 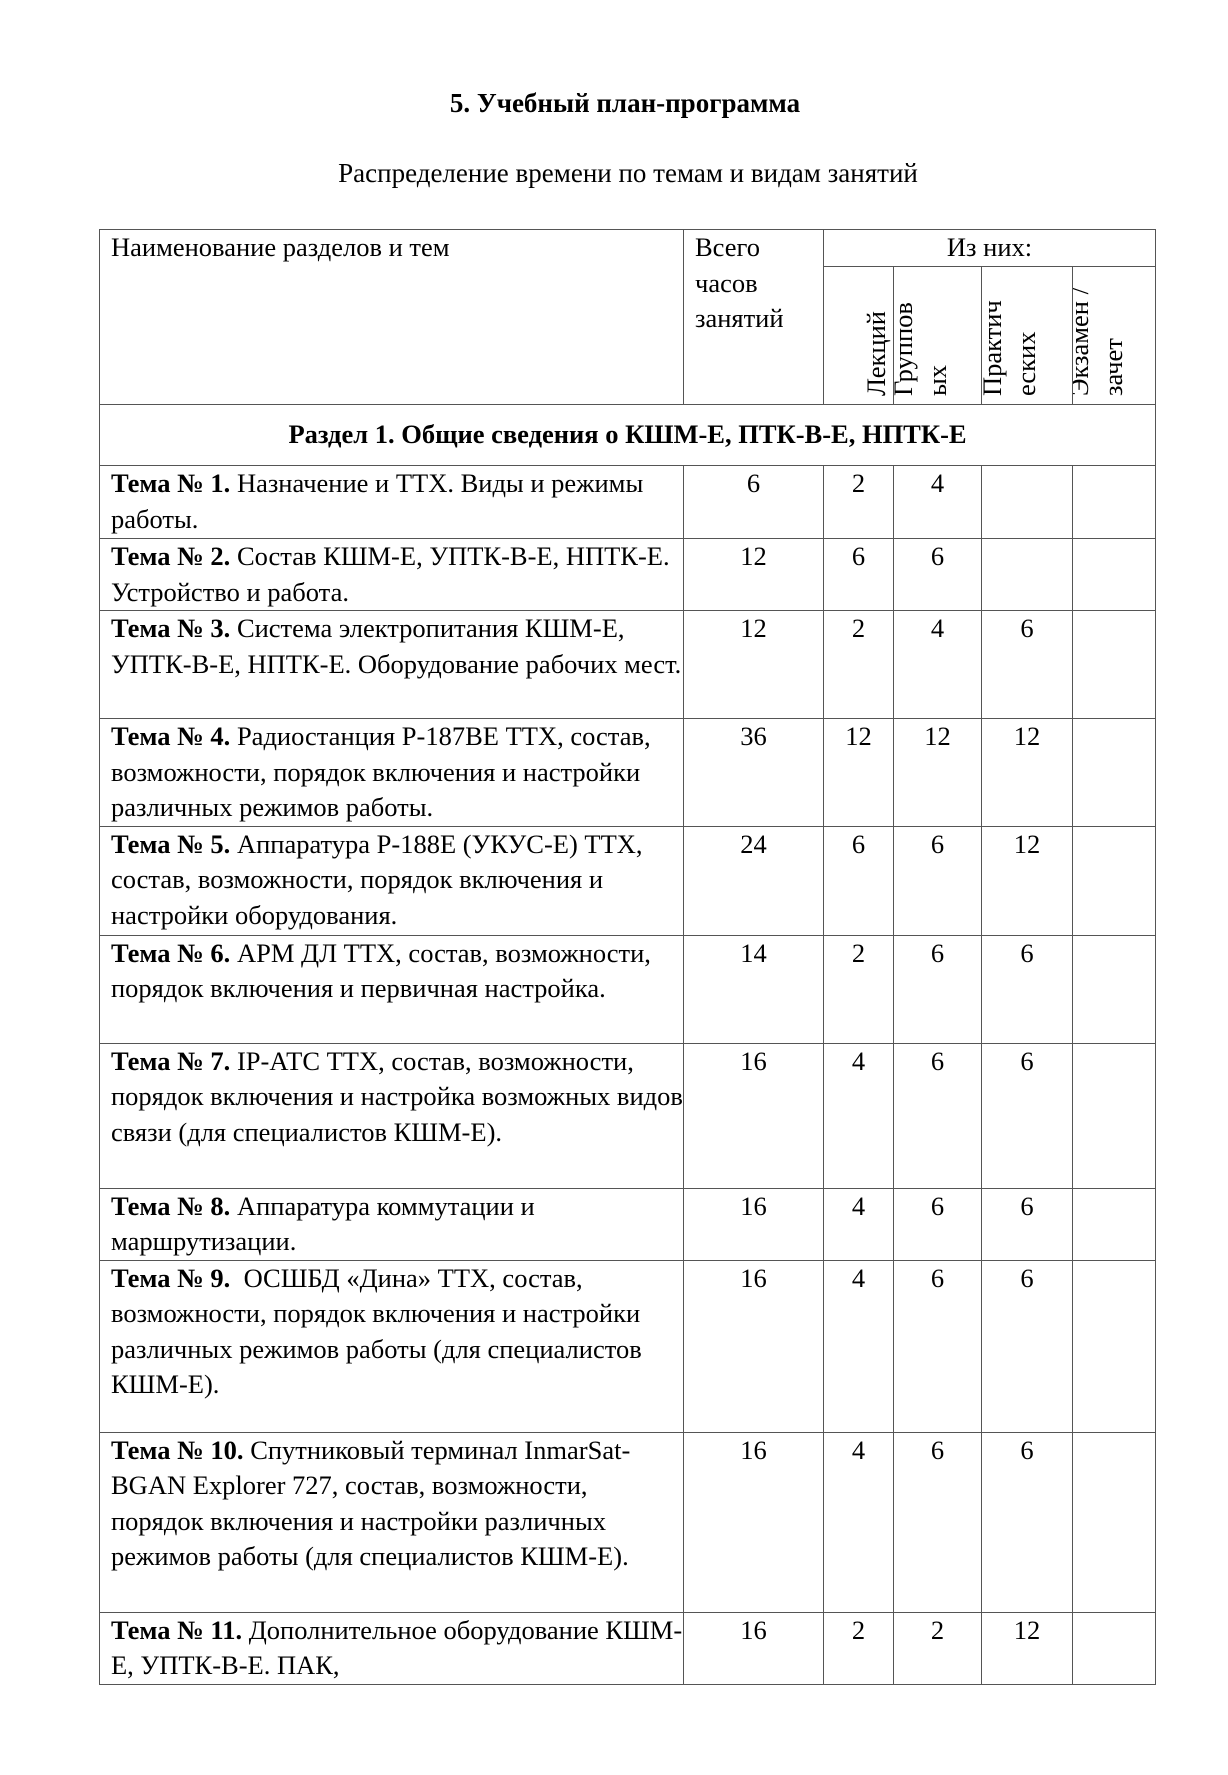 I want to click on topic-label: Тема № 7., so click(x=171, y=1060).